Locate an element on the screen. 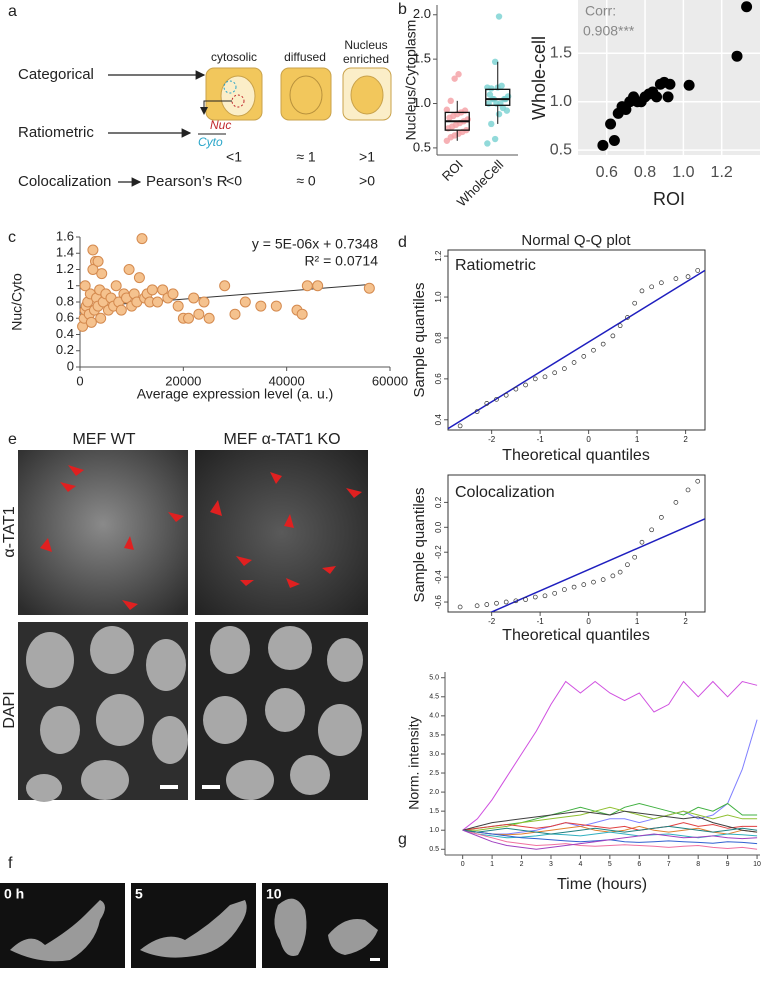  time-label: 10 is located at coordinates (274, 894).